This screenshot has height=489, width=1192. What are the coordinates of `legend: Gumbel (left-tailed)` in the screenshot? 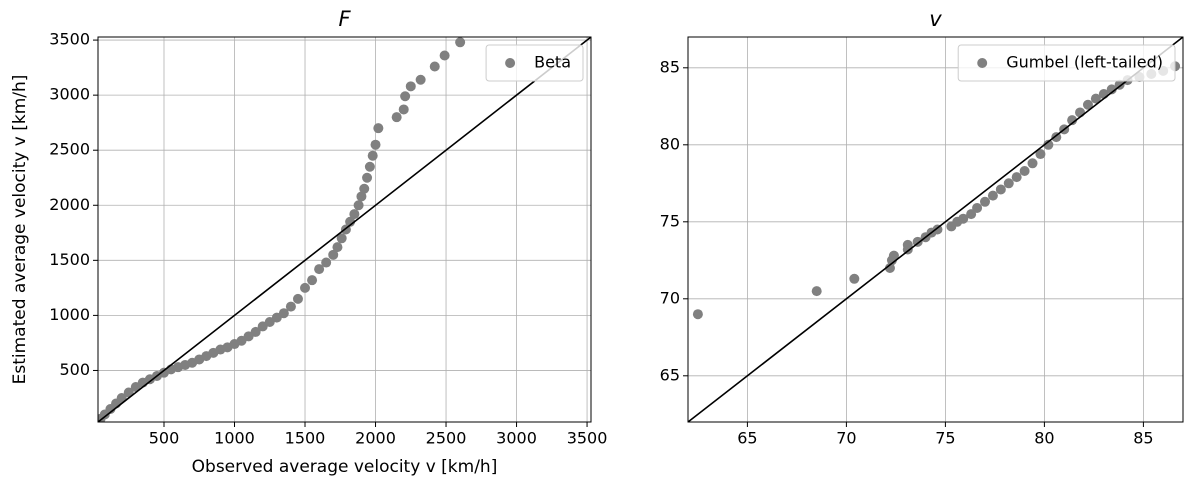 It's located at (1066, 63).